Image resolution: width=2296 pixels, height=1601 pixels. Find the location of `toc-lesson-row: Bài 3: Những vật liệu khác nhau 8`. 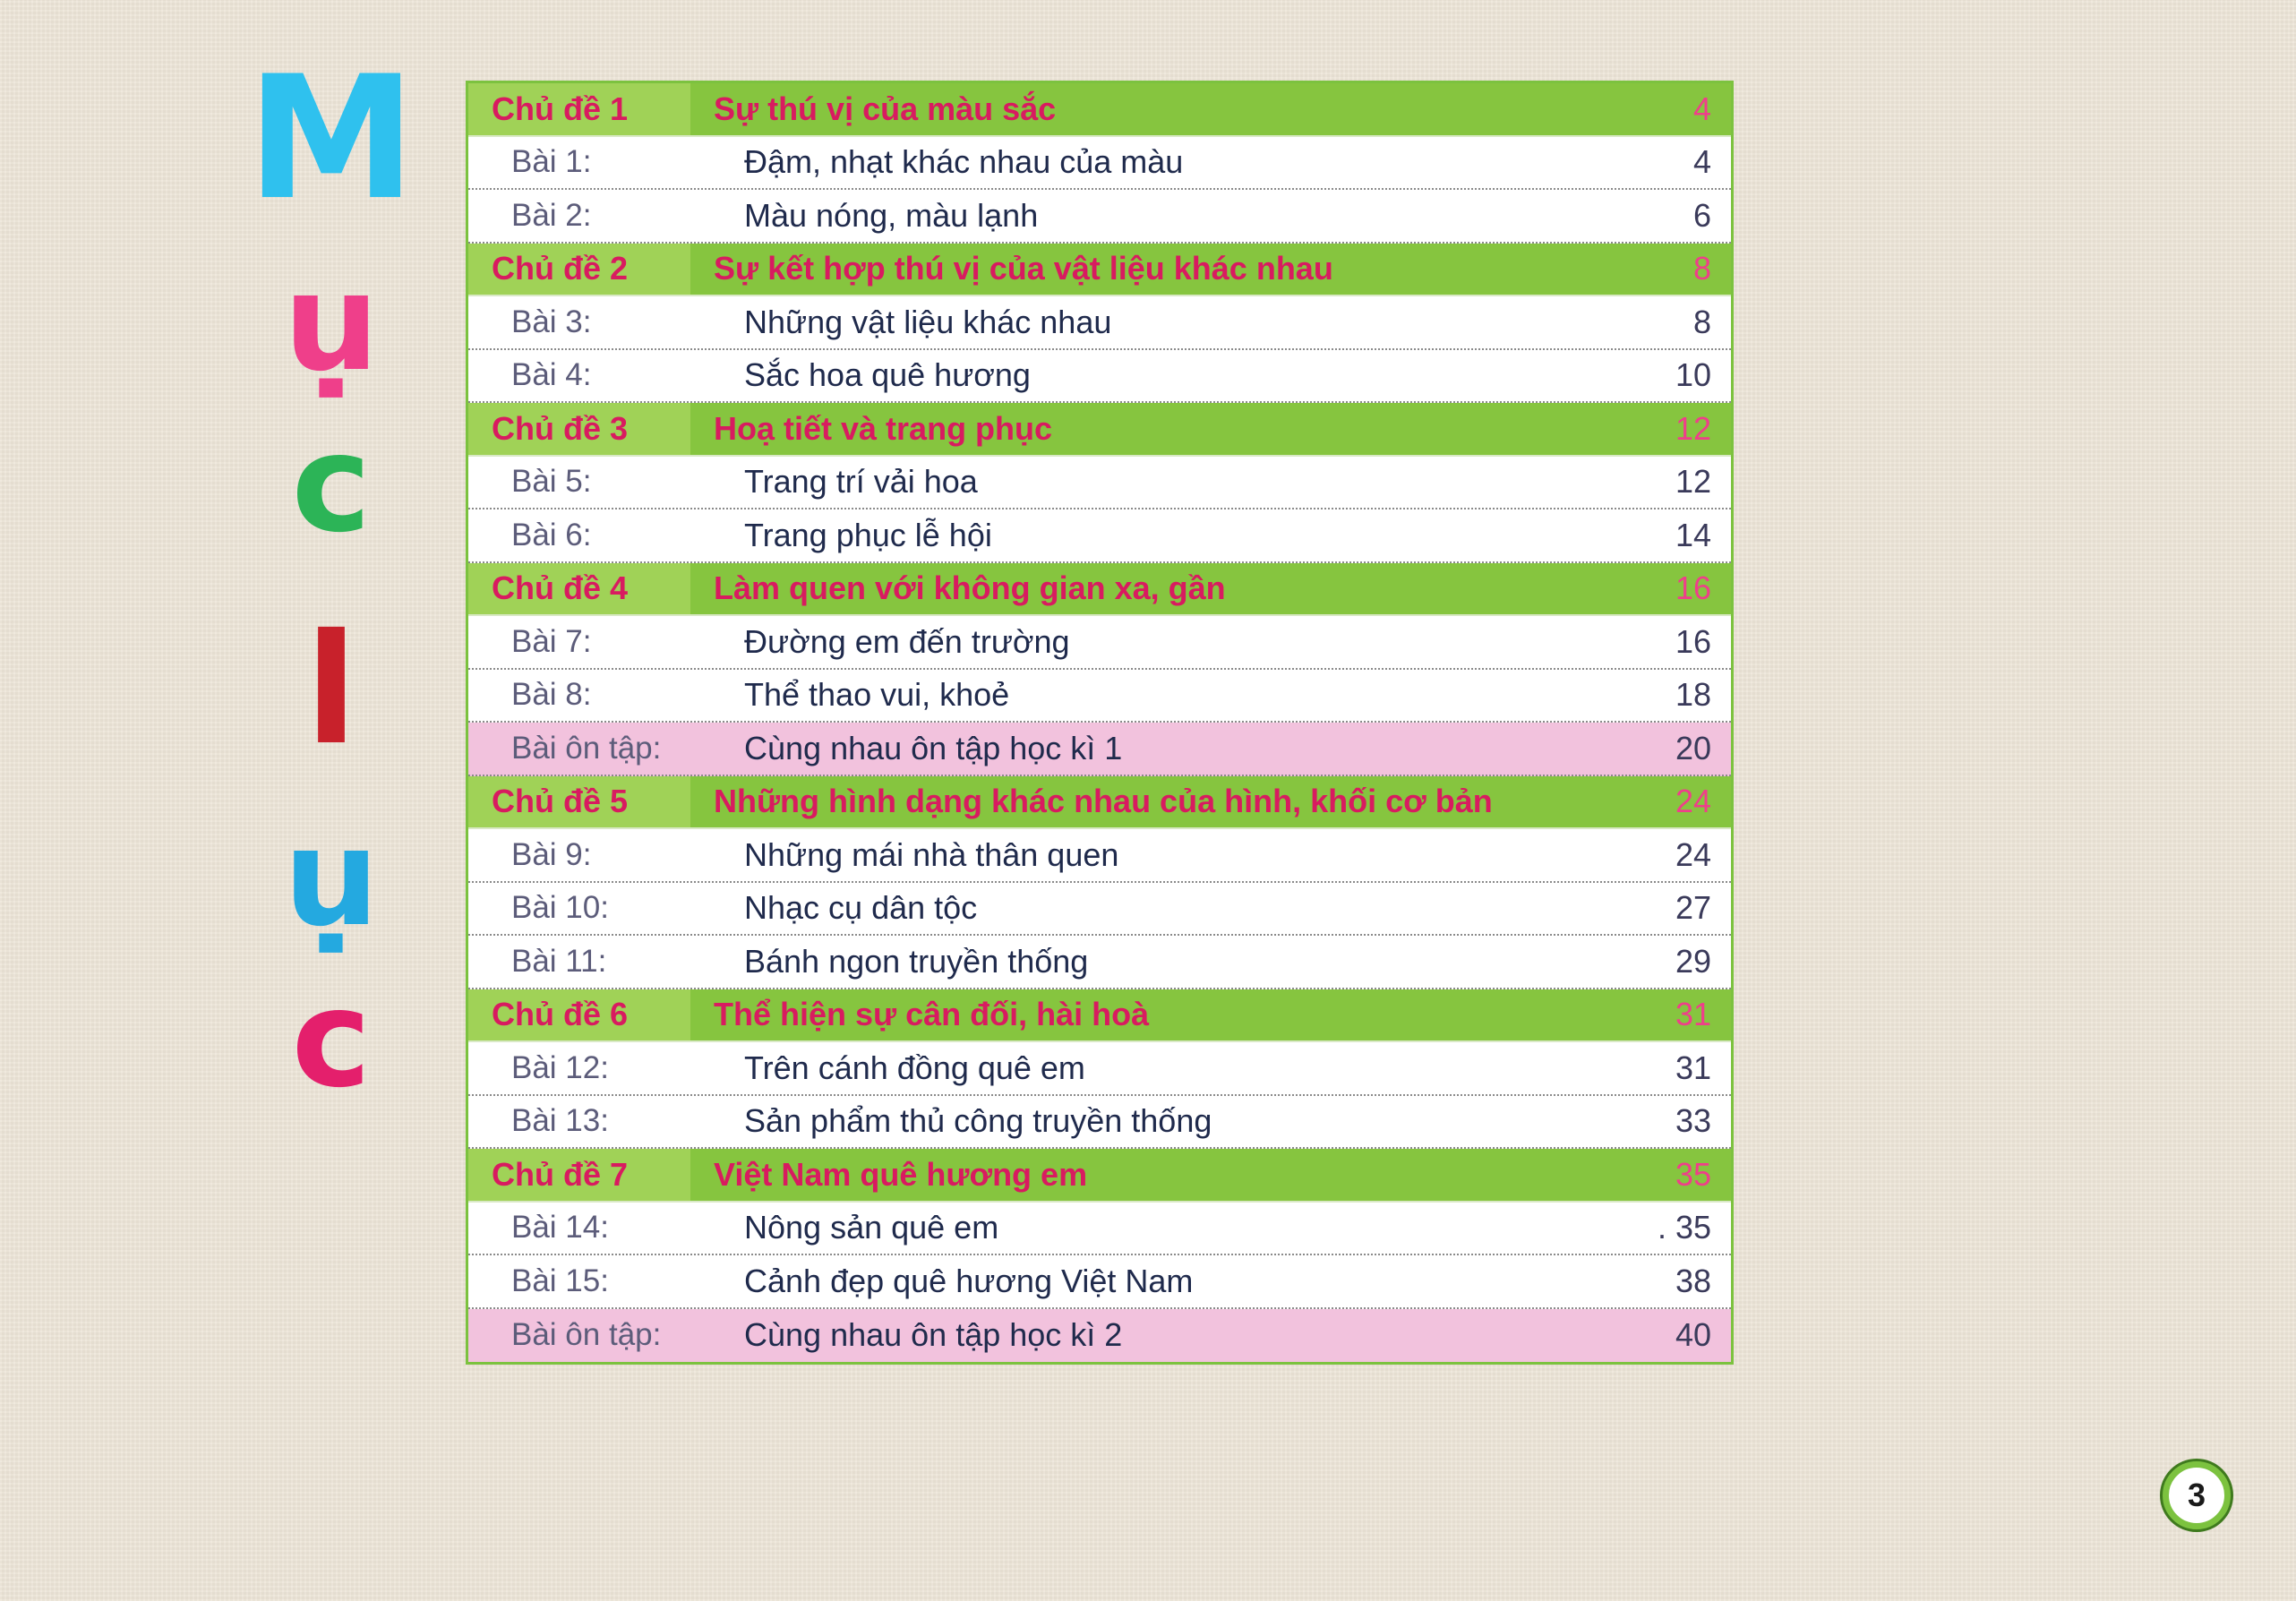

toc-lesson-row: Bài 3: Những vật liệu khác nhau 8 is located at coordinates (1099, 323).